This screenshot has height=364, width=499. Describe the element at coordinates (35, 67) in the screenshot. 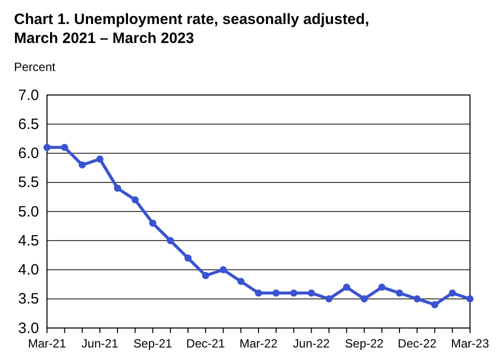

I see `y-axis-title: Percent` at that location.